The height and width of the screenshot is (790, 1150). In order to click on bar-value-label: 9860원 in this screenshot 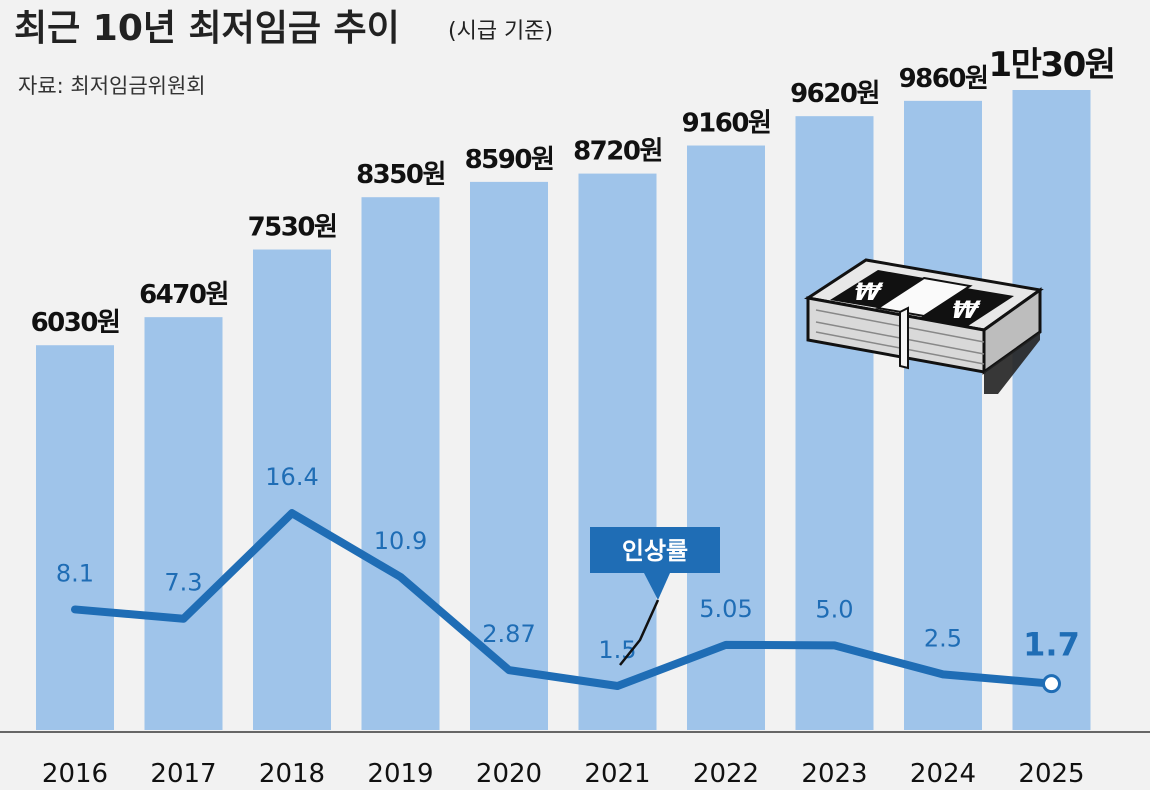, I will do `click(943, 79)`.